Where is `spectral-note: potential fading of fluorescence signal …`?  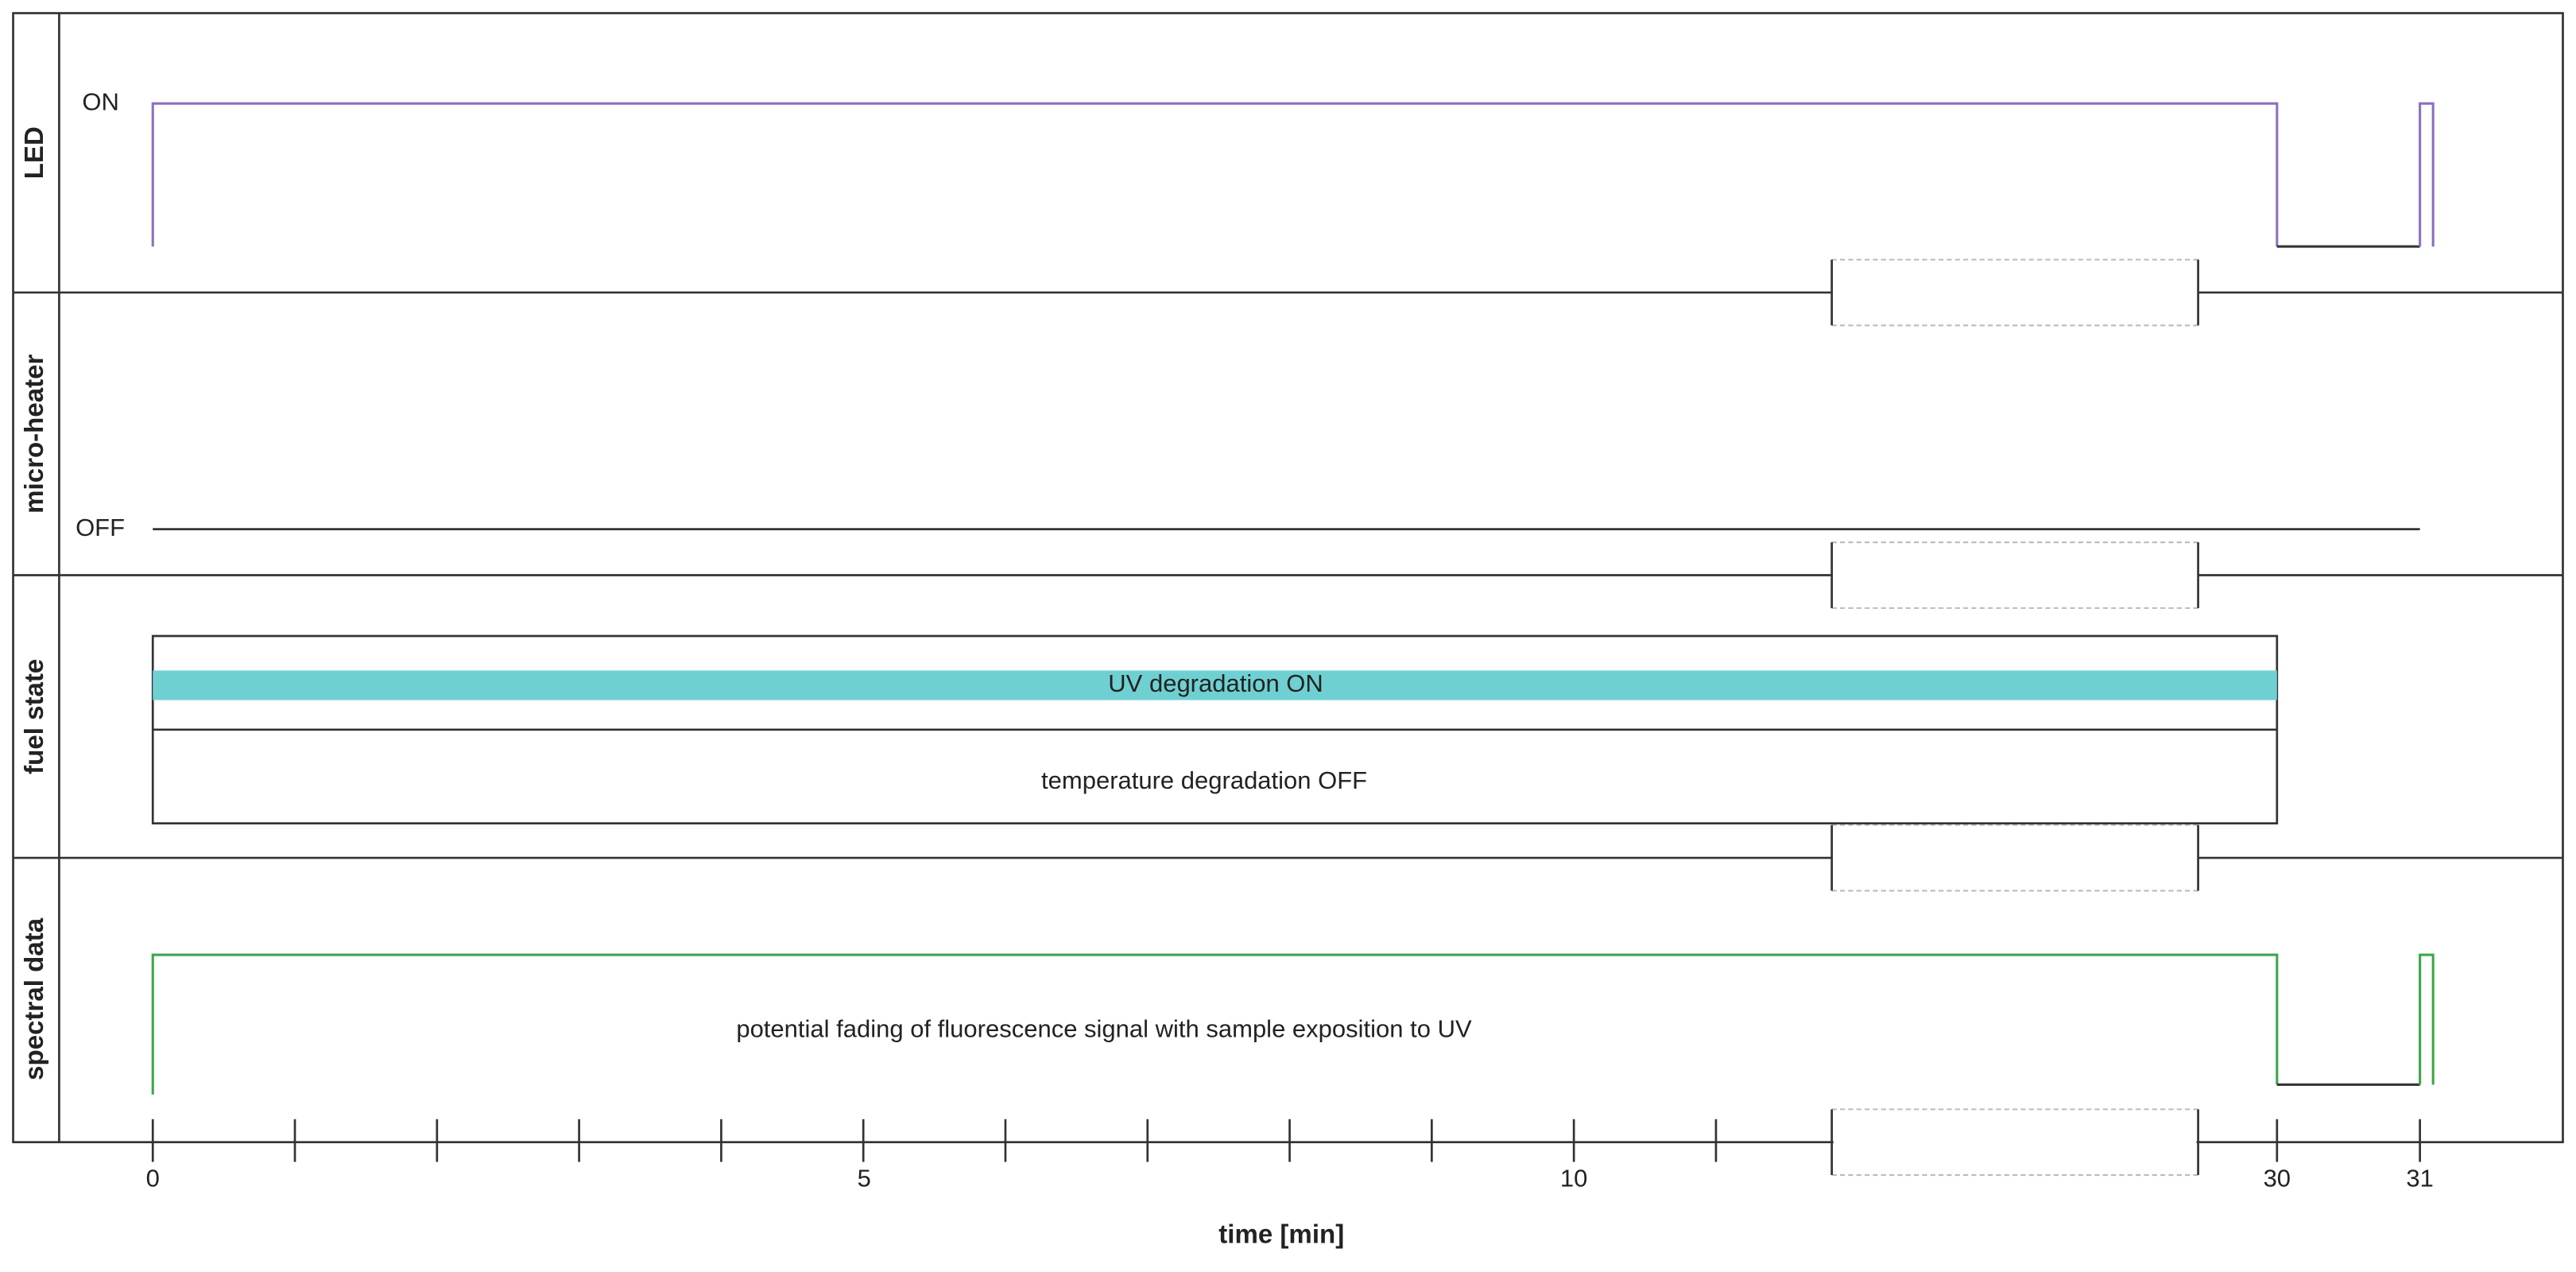 spectral-note: potential fading of fluorescence signal … is located at coordinates (1104, 1028).